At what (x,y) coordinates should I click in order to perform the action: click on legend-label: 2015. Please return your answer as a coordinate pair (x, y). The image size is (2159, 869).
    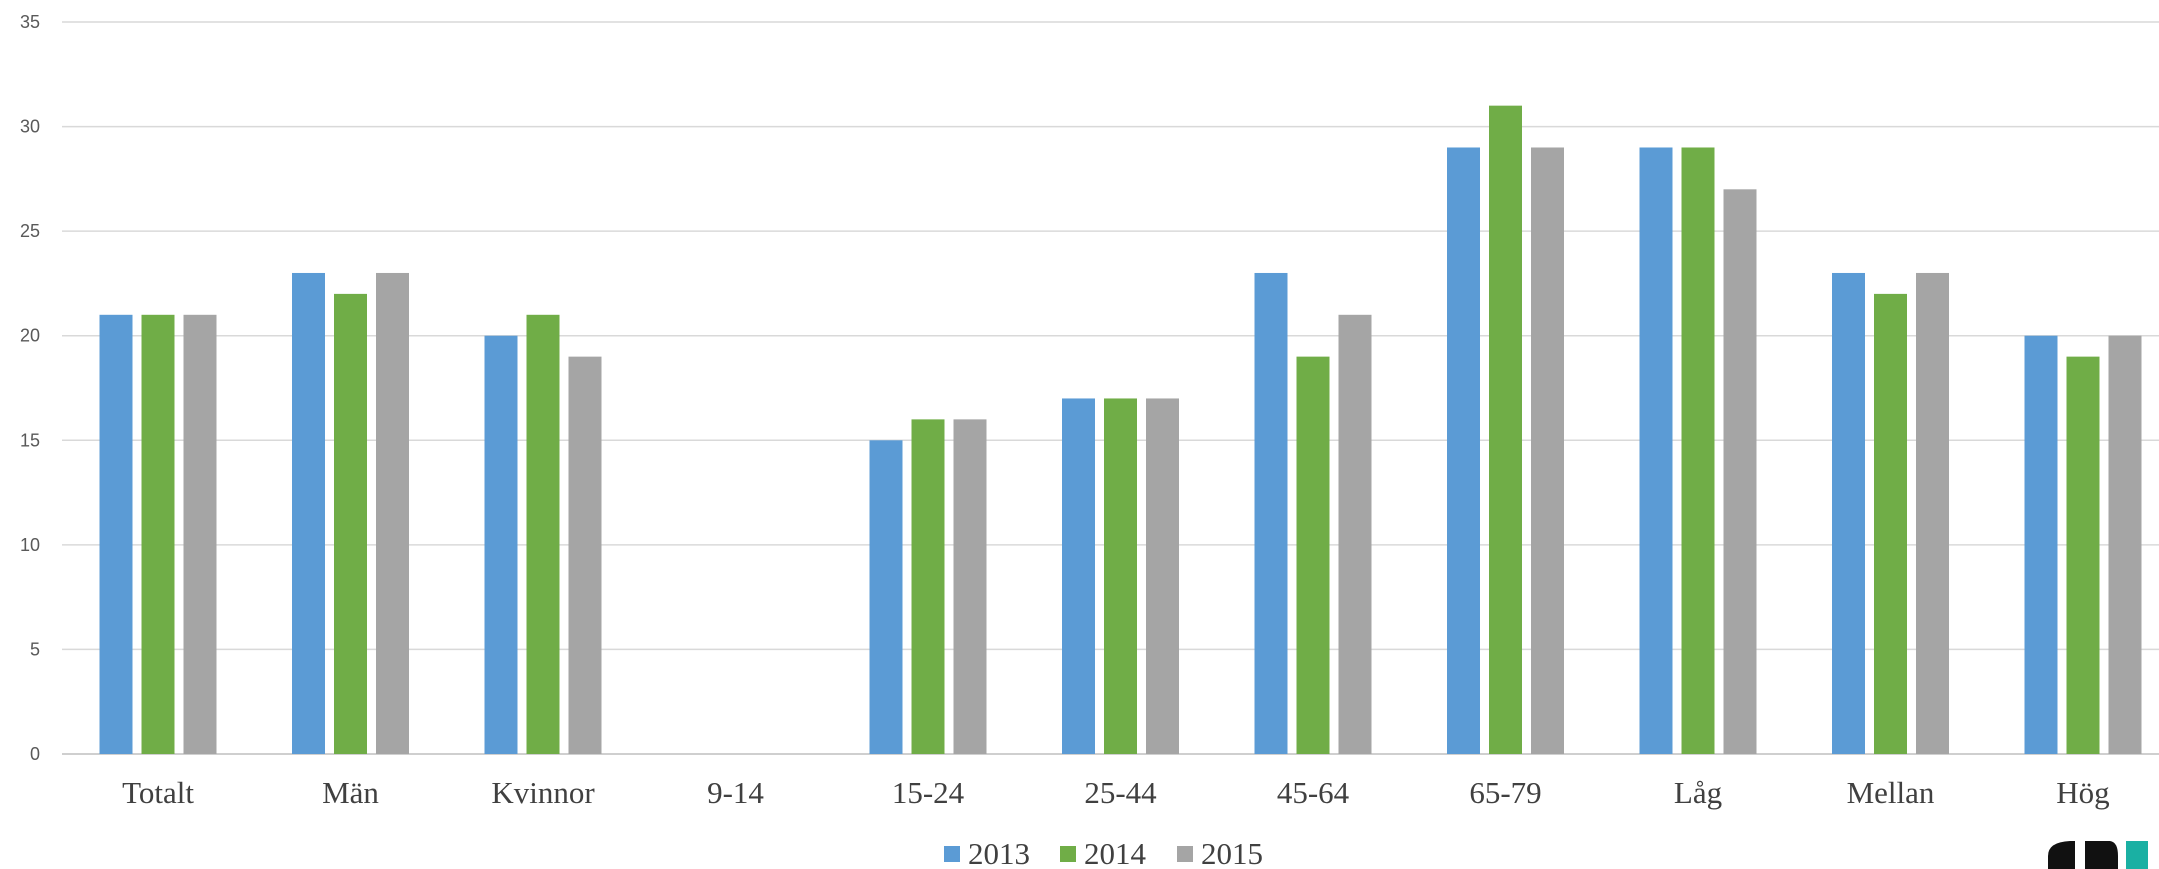
    Looking at the image, I should click on (1232, 852).